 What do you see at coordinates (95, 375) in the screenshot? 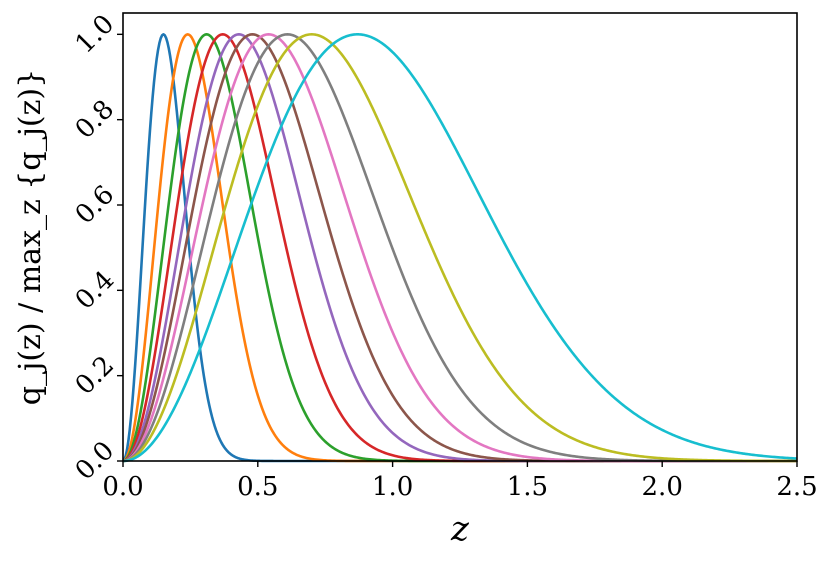
I see `y-tick-label: 0.2` at bounding box center [95, 375].